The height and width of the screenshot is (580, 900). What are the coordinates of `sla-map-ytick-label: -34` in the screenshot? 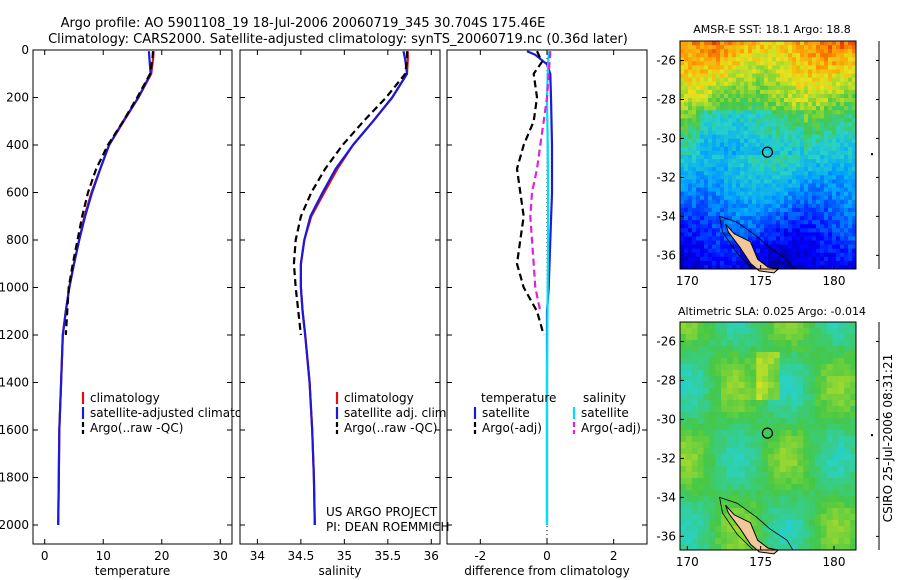 It's located at (666, 497).